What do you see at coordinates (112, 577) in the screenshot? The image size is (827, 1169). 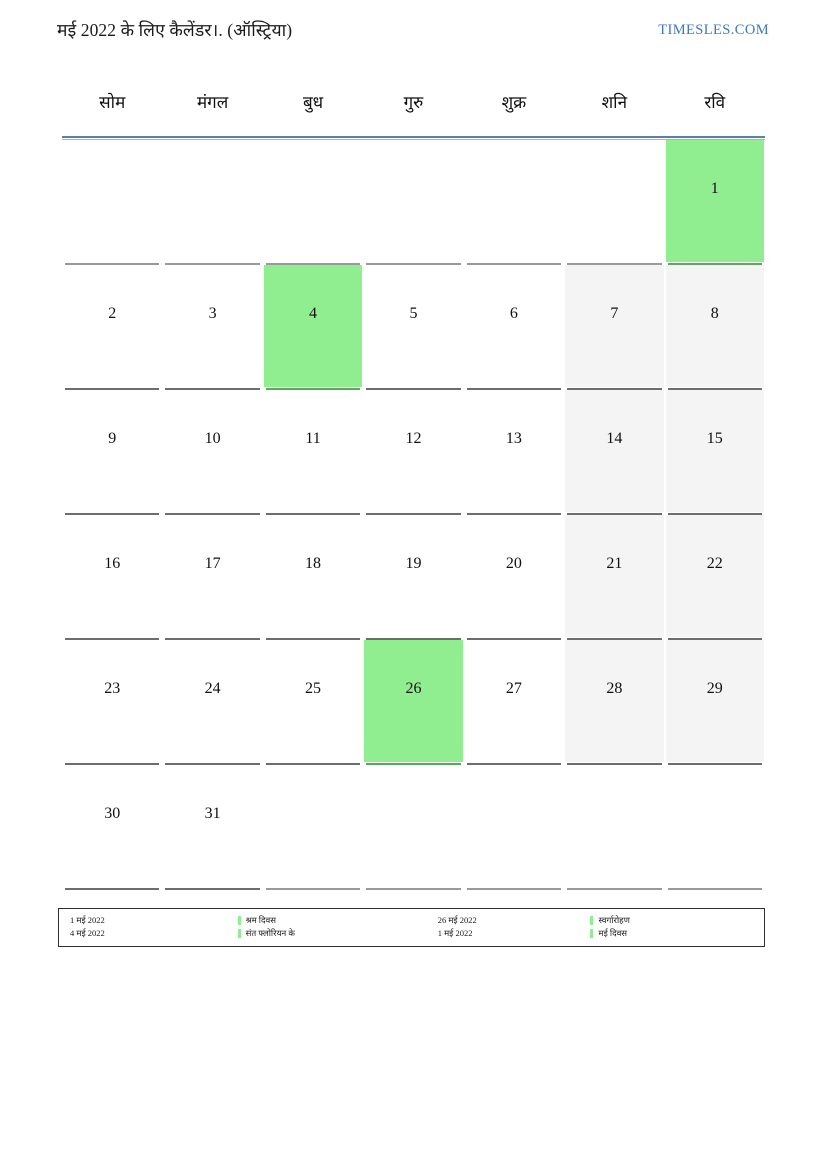 I see `day-cell: 16` at bounding box center [112, 577].